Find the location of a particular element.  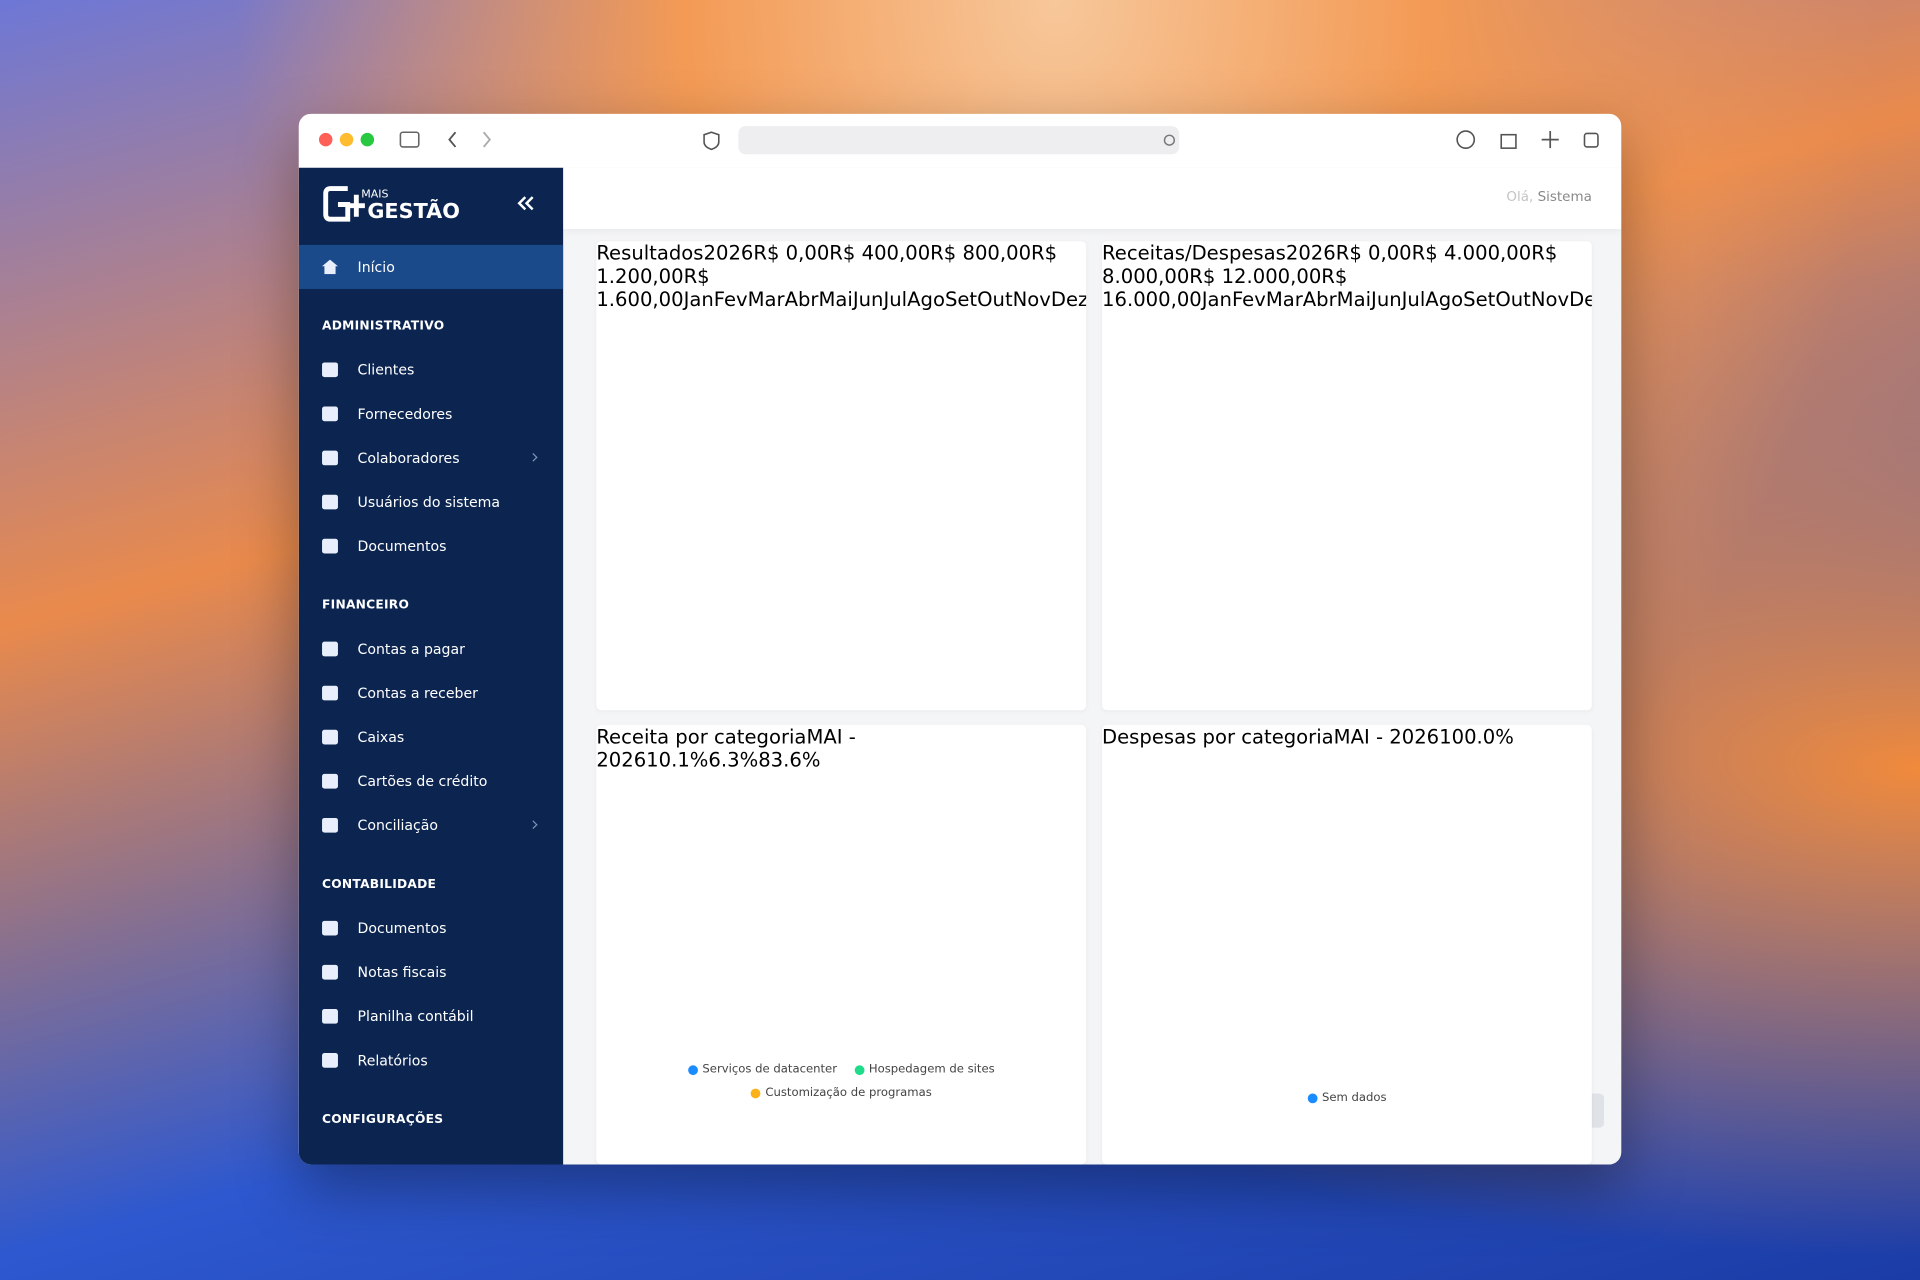

reload-button is located at coordinates (1169, 140).